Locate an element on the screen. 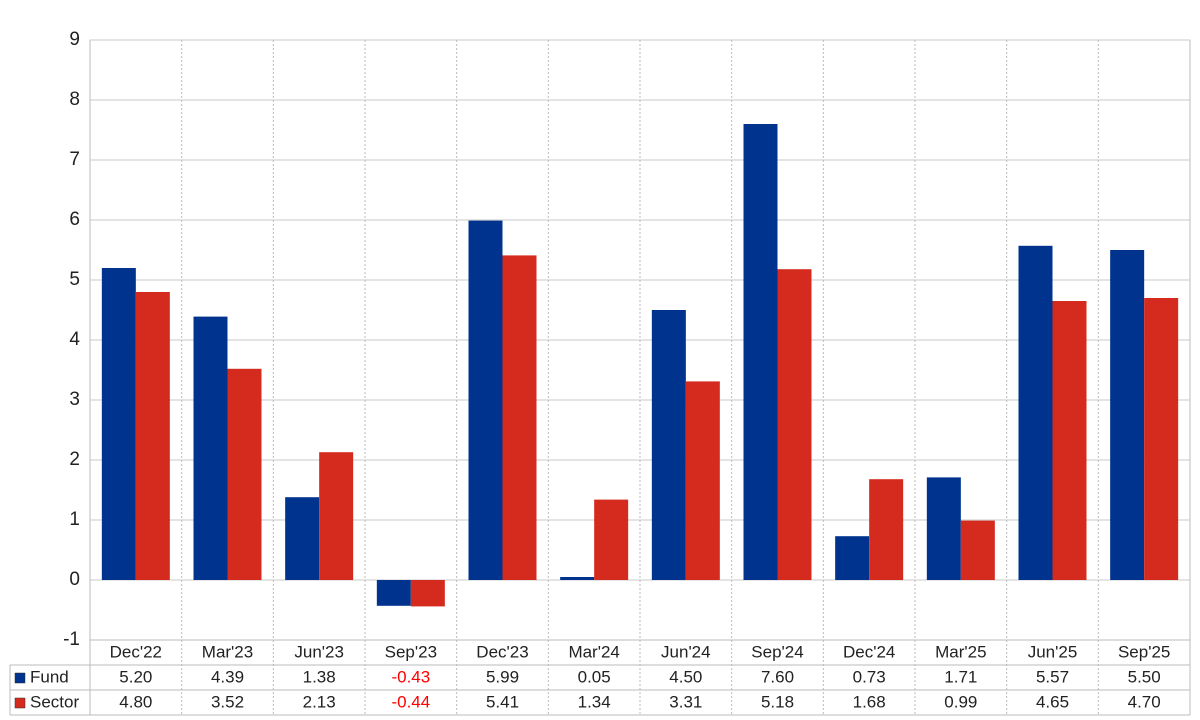 The image size is (1200, 720). table-value: 1.38 is located at coordinates (319, 676).